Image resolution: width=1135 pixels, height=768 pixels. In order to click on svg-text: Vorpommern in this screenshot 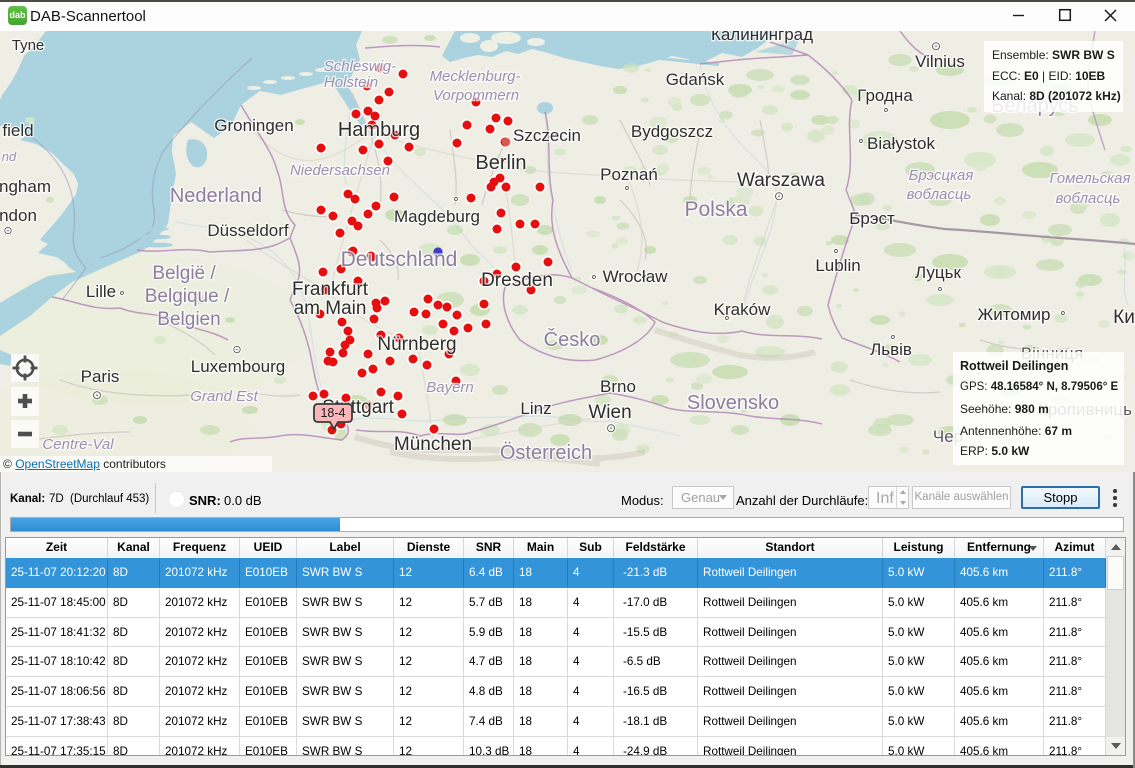, I will do `click(476, 95)`.